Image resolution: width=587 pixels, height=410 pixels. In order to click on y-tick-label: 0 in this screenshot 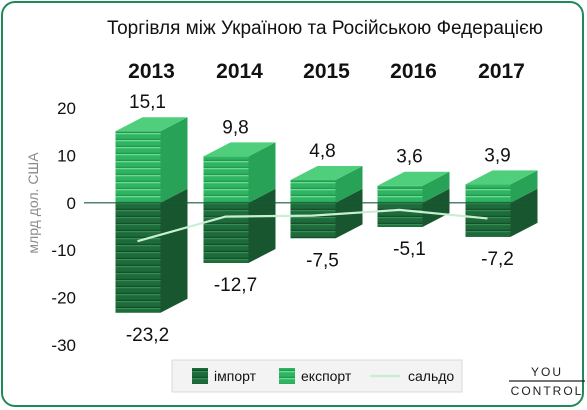, I will do `click(71, 203)`.